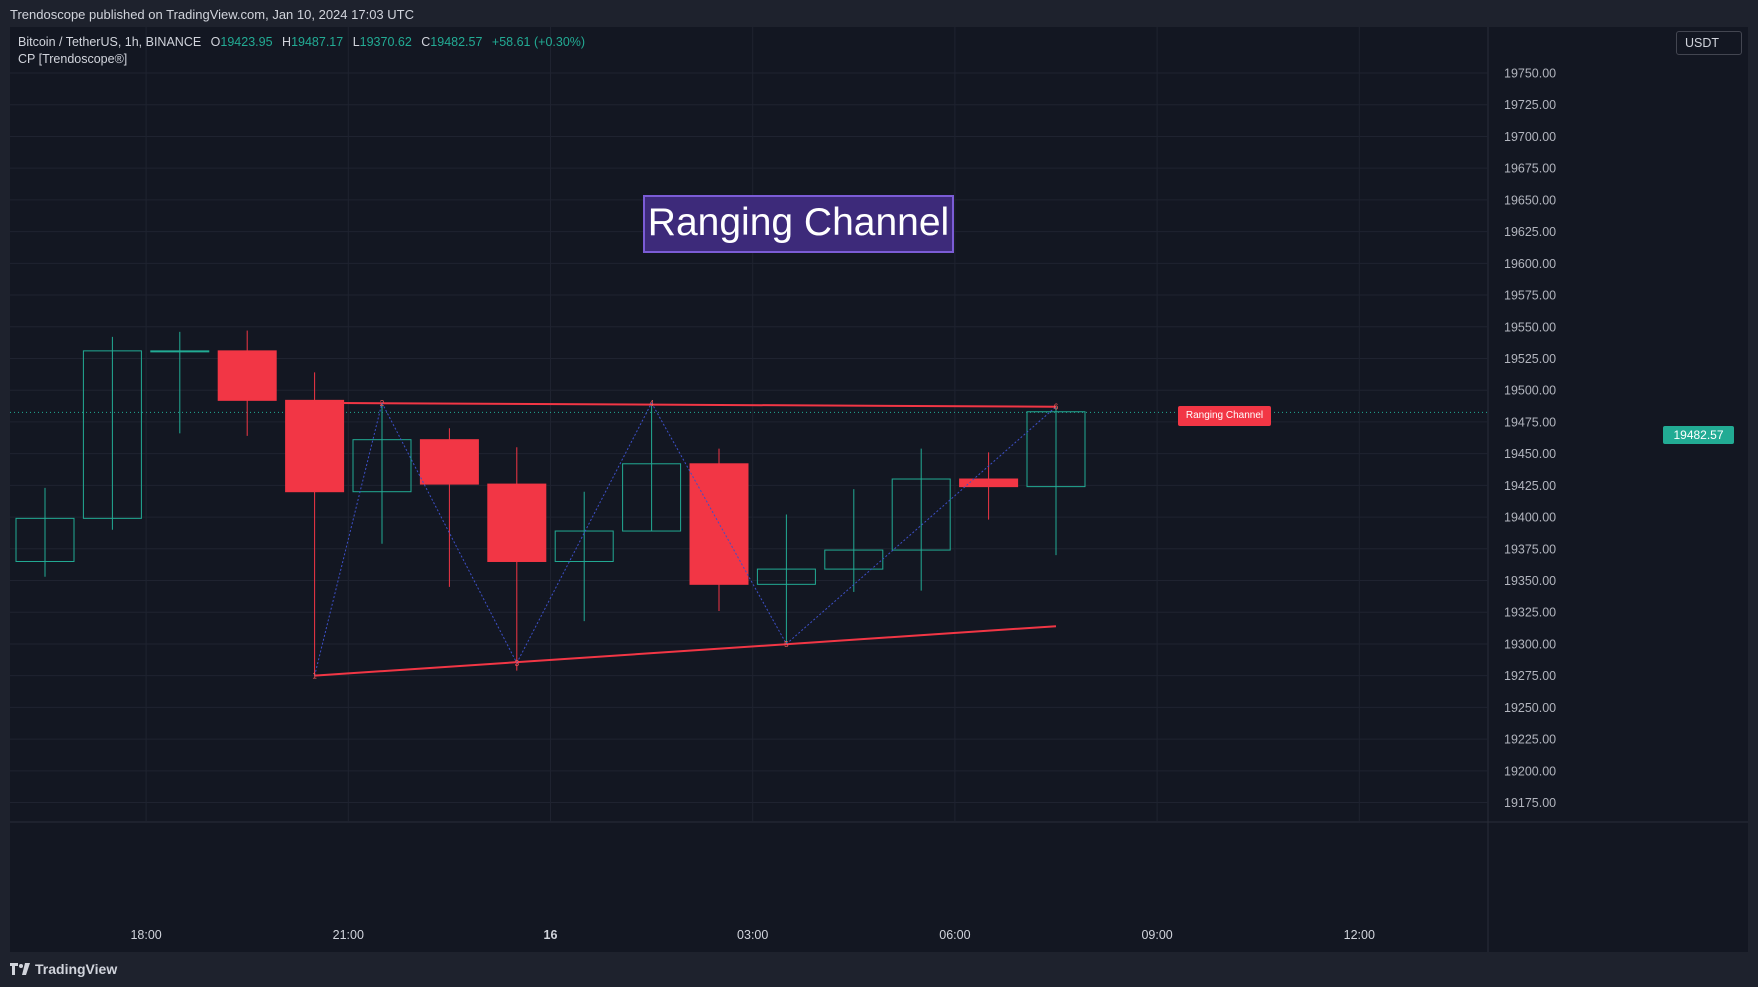 This screenshot has width=1758, height=987. What do you see at coordinates (1530, 518) in the screenshot?
I see `price-tick-label: 19400.00` at bounding box center [1530, 518].